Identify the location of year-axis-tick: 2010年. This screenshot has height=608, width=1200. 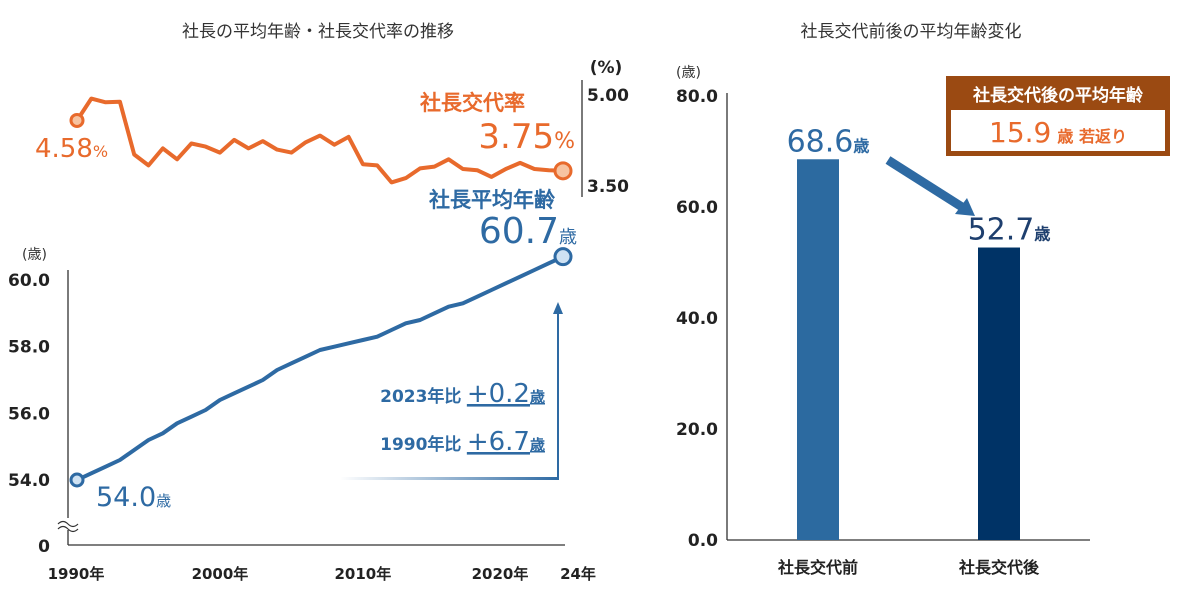
(363, 574).